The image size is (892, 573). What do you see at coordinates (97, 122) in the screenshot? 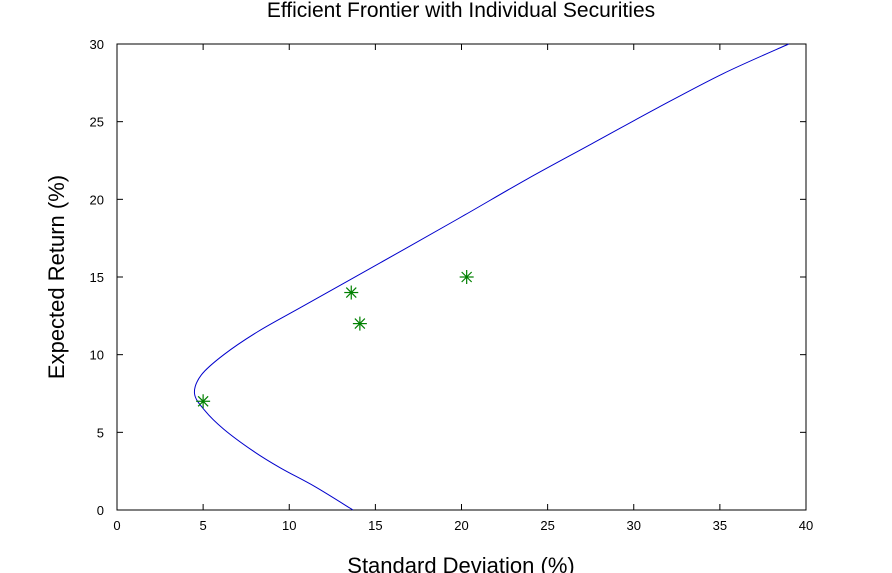
I see `y-tick-label: 25` at bounding box center [97, 122].